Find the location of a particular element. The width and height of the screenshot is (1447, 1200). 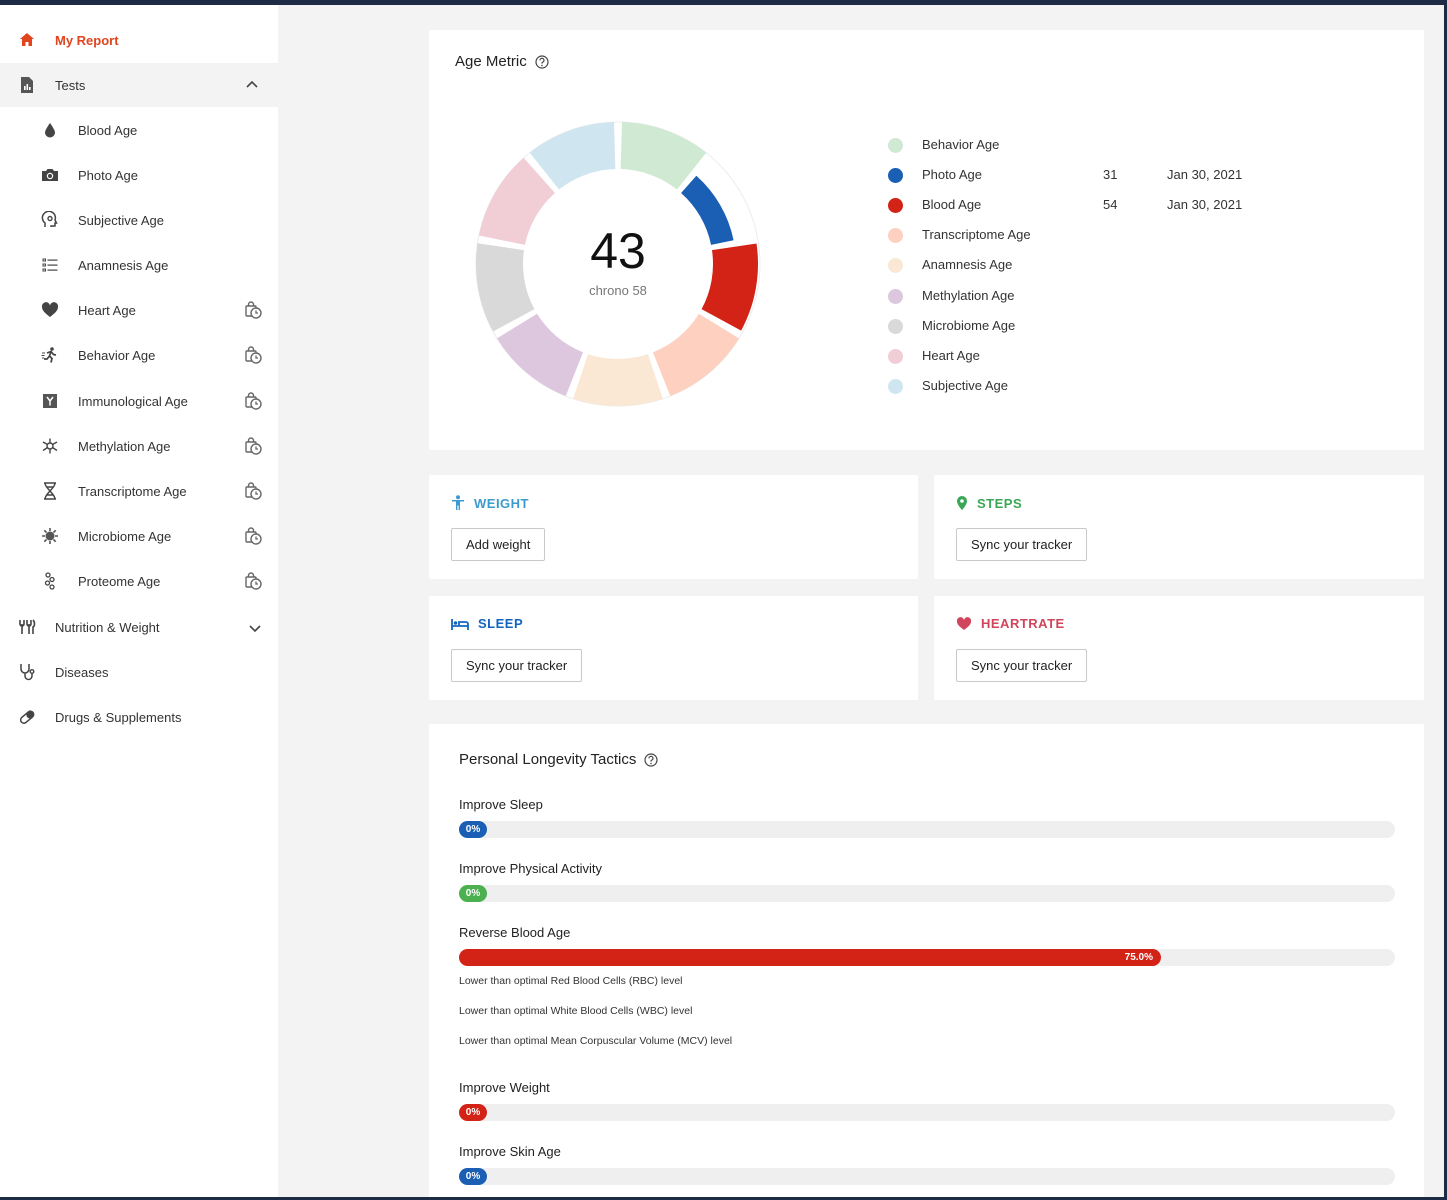

sidebar-item-label: My Report is located at coordinates (87, 40).